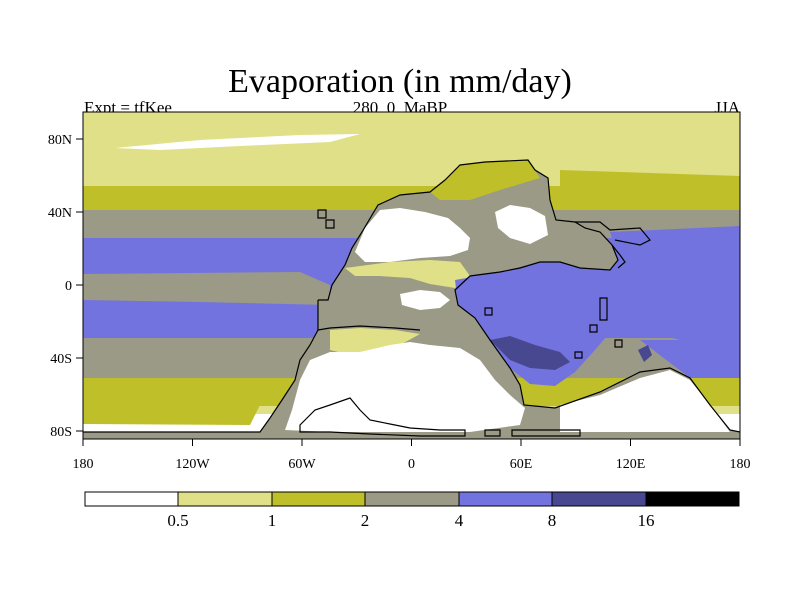 The height and width of the screenshot is (600, 800). What do you see at coordinates (365, 520) in the screenshot?
I see `colorbar-label-2: 2` at bounding box center [365, 520].